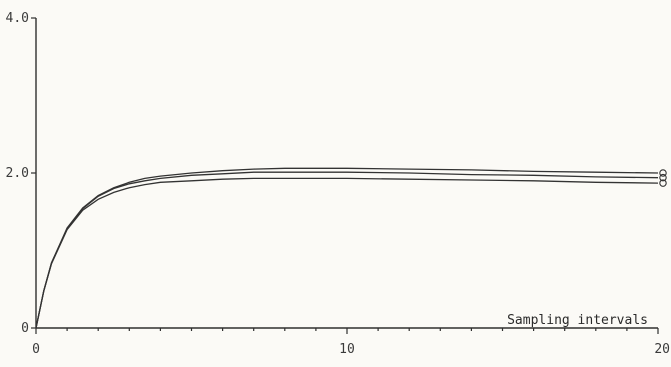 This screenshot has width=671, height=367. Describe the element at coordinates (36, 349) in the screenshot. I see `x-tick-label: 0` at that location.